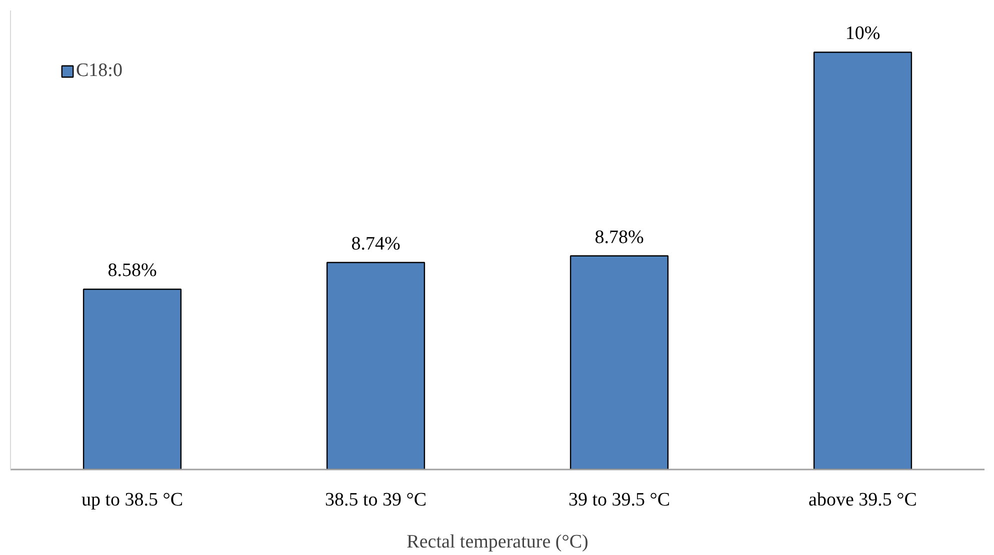 This screenshot has width=994, height=555. I want to click on x-axis-title: Rectal temperature (°C), so click(497, 542).